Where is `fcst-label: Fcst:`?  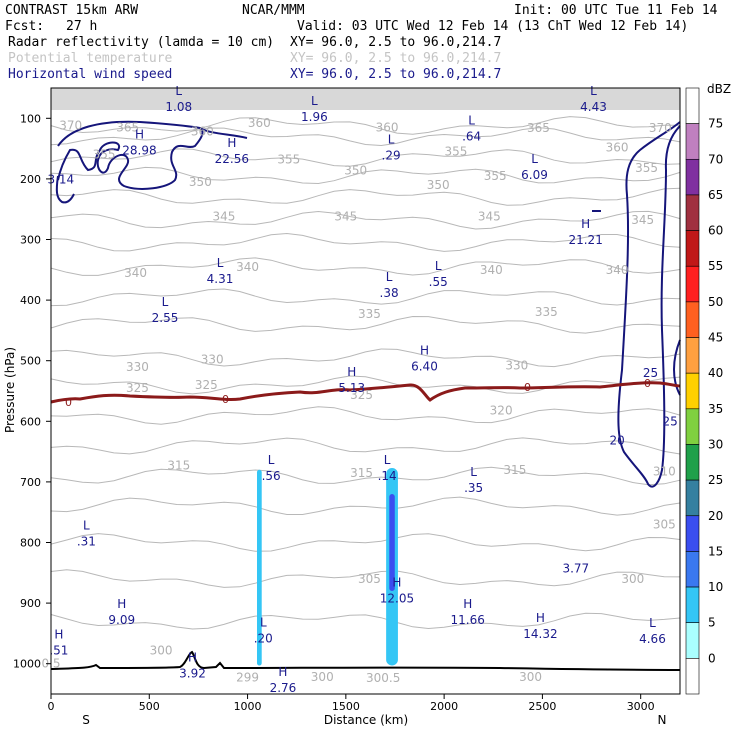 fcst-label: Fcst: is located at coordinates (24, 26).